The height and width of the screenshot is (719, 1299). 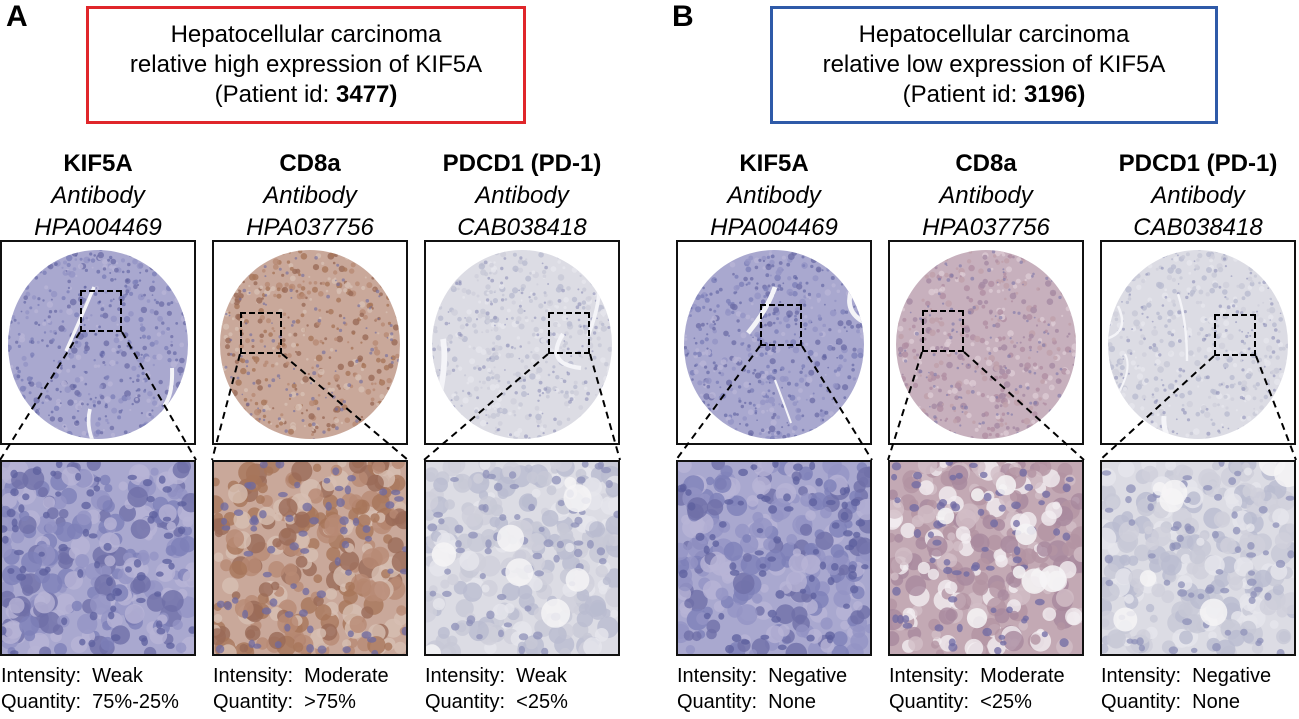 I want to click on quantity-value: >75%, so click(x=330, y=702).